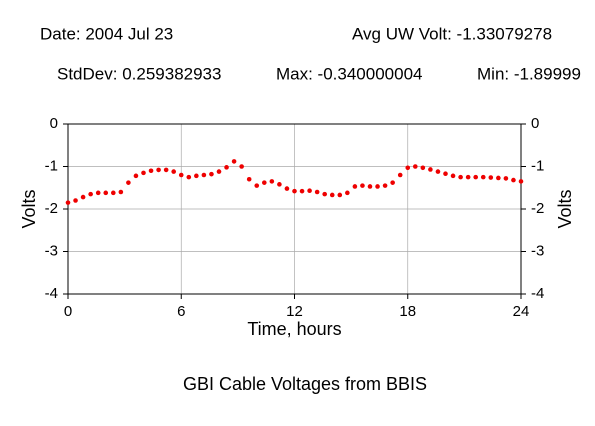 The width and height of the screenshot is (595, 426). Describe the element at coordinates (294, 311) in the screenshot. I see `x-tick-label: 12` at that location.